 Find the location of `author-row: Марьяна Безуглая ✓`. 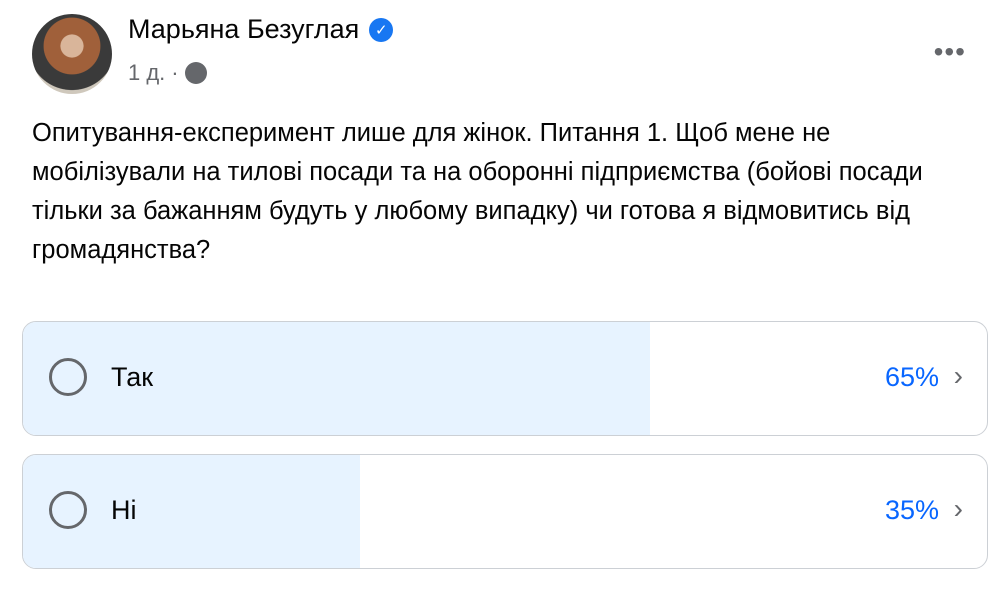

author-row: Марьяна Безуглая ✓ is located at coordinates (261, 29).